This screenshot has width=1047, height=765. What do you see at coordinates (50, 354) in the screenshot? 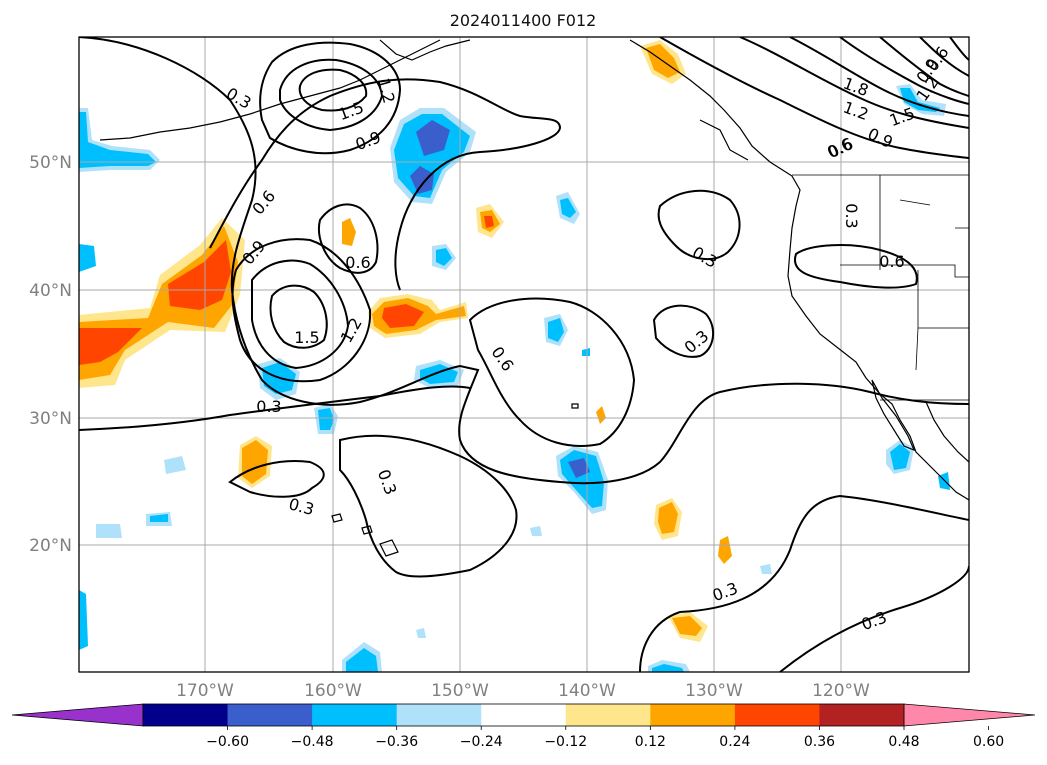
I see `latitude-labels: 50°N 40°N 30°N 20°N` at bounding box center [50, 354].